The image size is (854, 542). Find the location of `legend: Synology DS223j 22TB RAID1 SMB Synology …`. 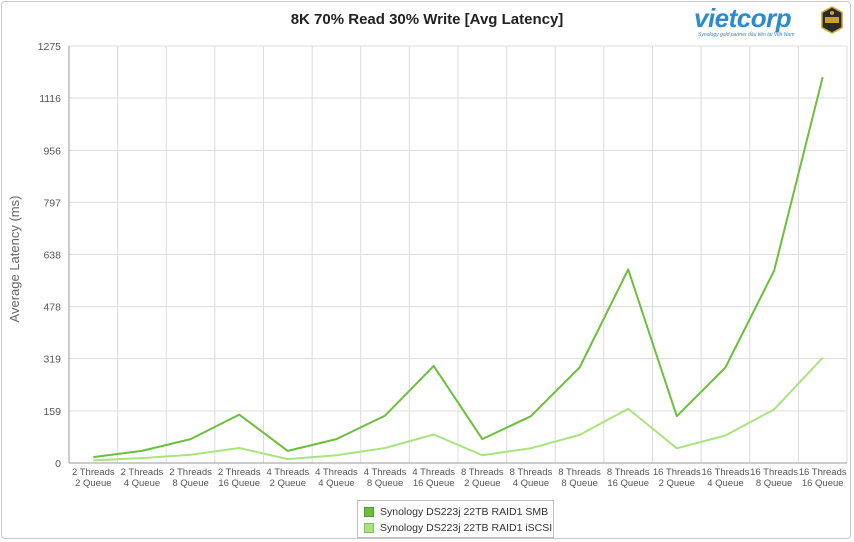

legend: Synology DS223j 22TB RAID1 SMB Synology … is located at coordinates (455, 519).